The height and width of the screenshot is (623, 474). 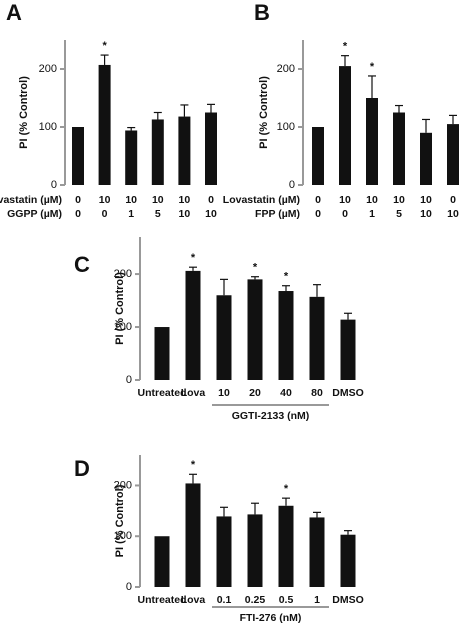 What do you see at coordinates (317, 393) in the screenshot?
I see `x-tick-label: 80` at bounding box center [317, 393].